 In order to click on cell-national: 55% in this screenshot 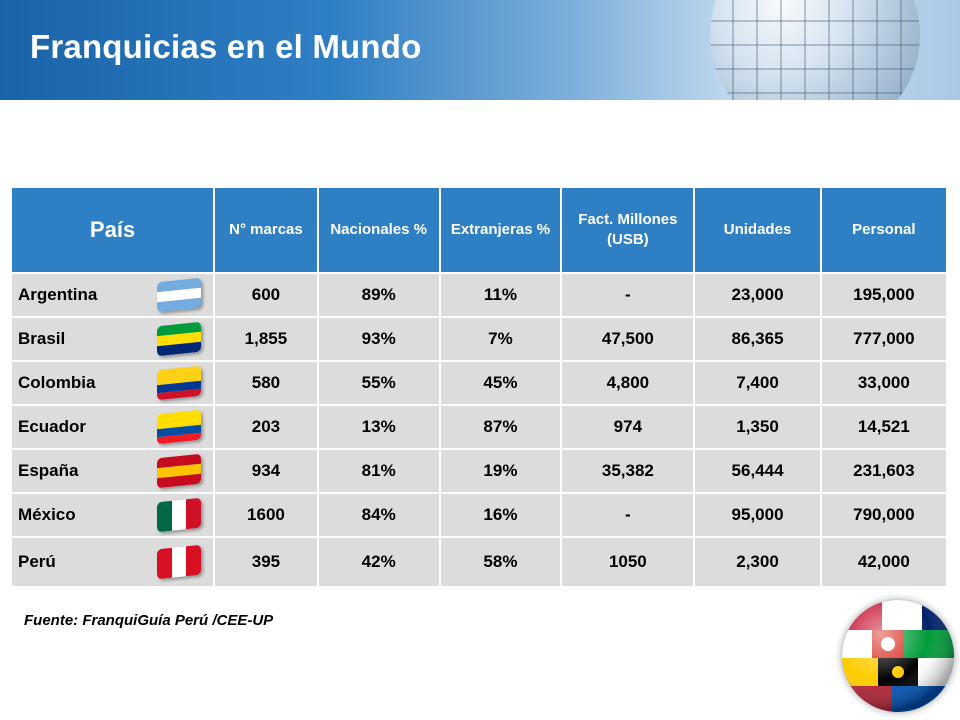, I will do `click(378, 383)`.